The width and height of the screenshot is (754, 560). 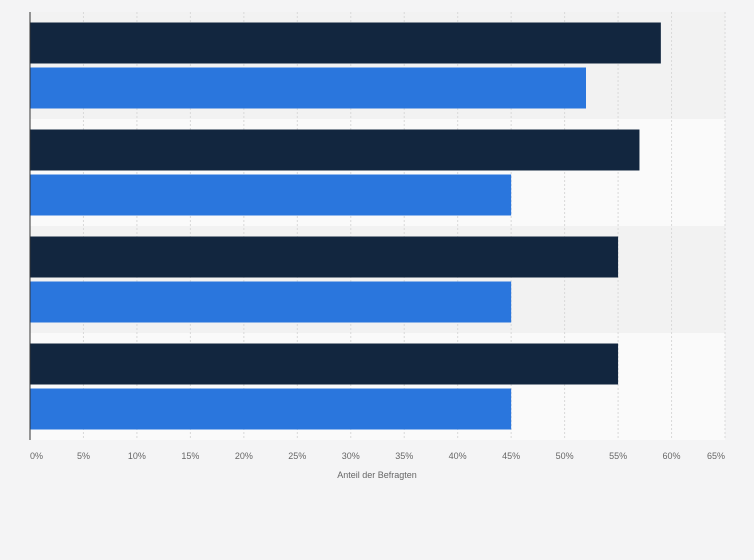 I want to click on x-tick-label: 30%, so click(x=351, y=456).